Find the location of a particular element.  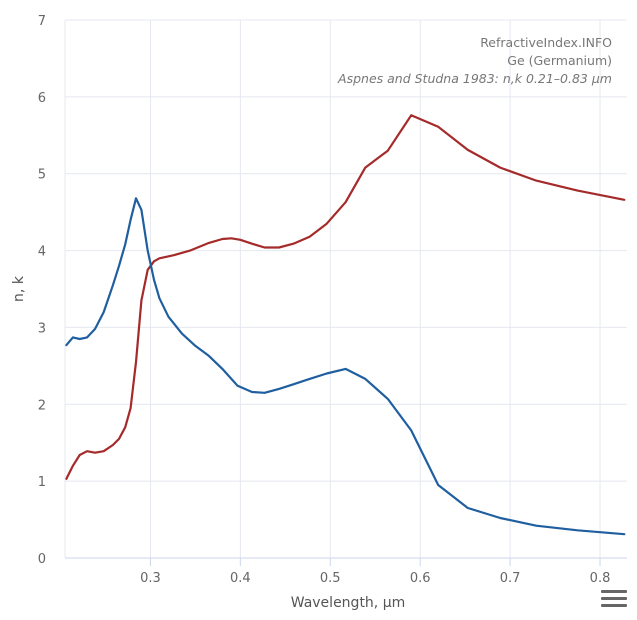

y-tick-label: 7 is located at coordinates (42, 21).